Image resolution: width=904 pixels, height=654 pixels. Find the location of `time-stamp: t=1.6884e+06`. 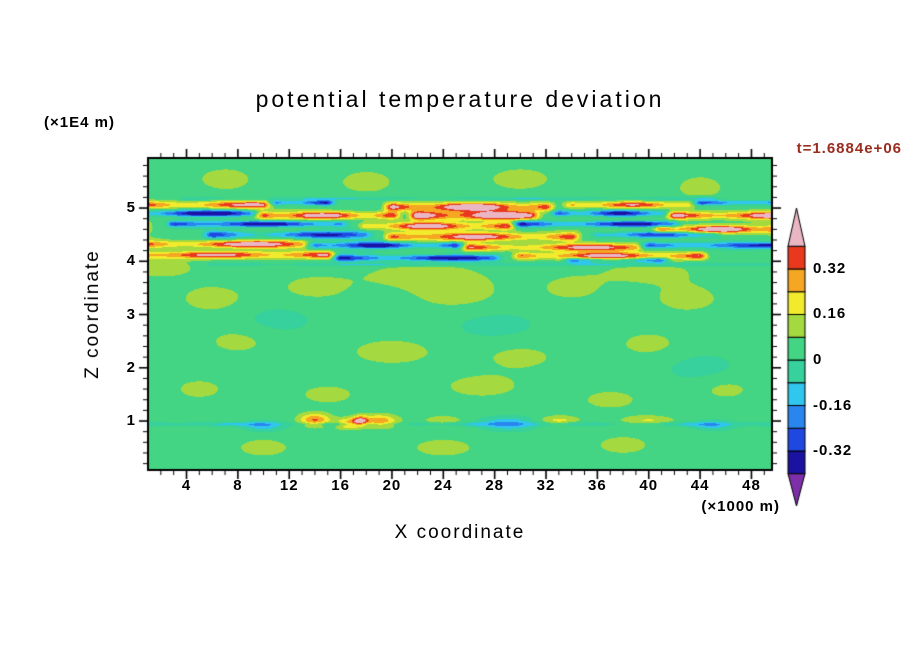

time-stamp: t=1.6884e+06 is located at coordinates (849, 148).